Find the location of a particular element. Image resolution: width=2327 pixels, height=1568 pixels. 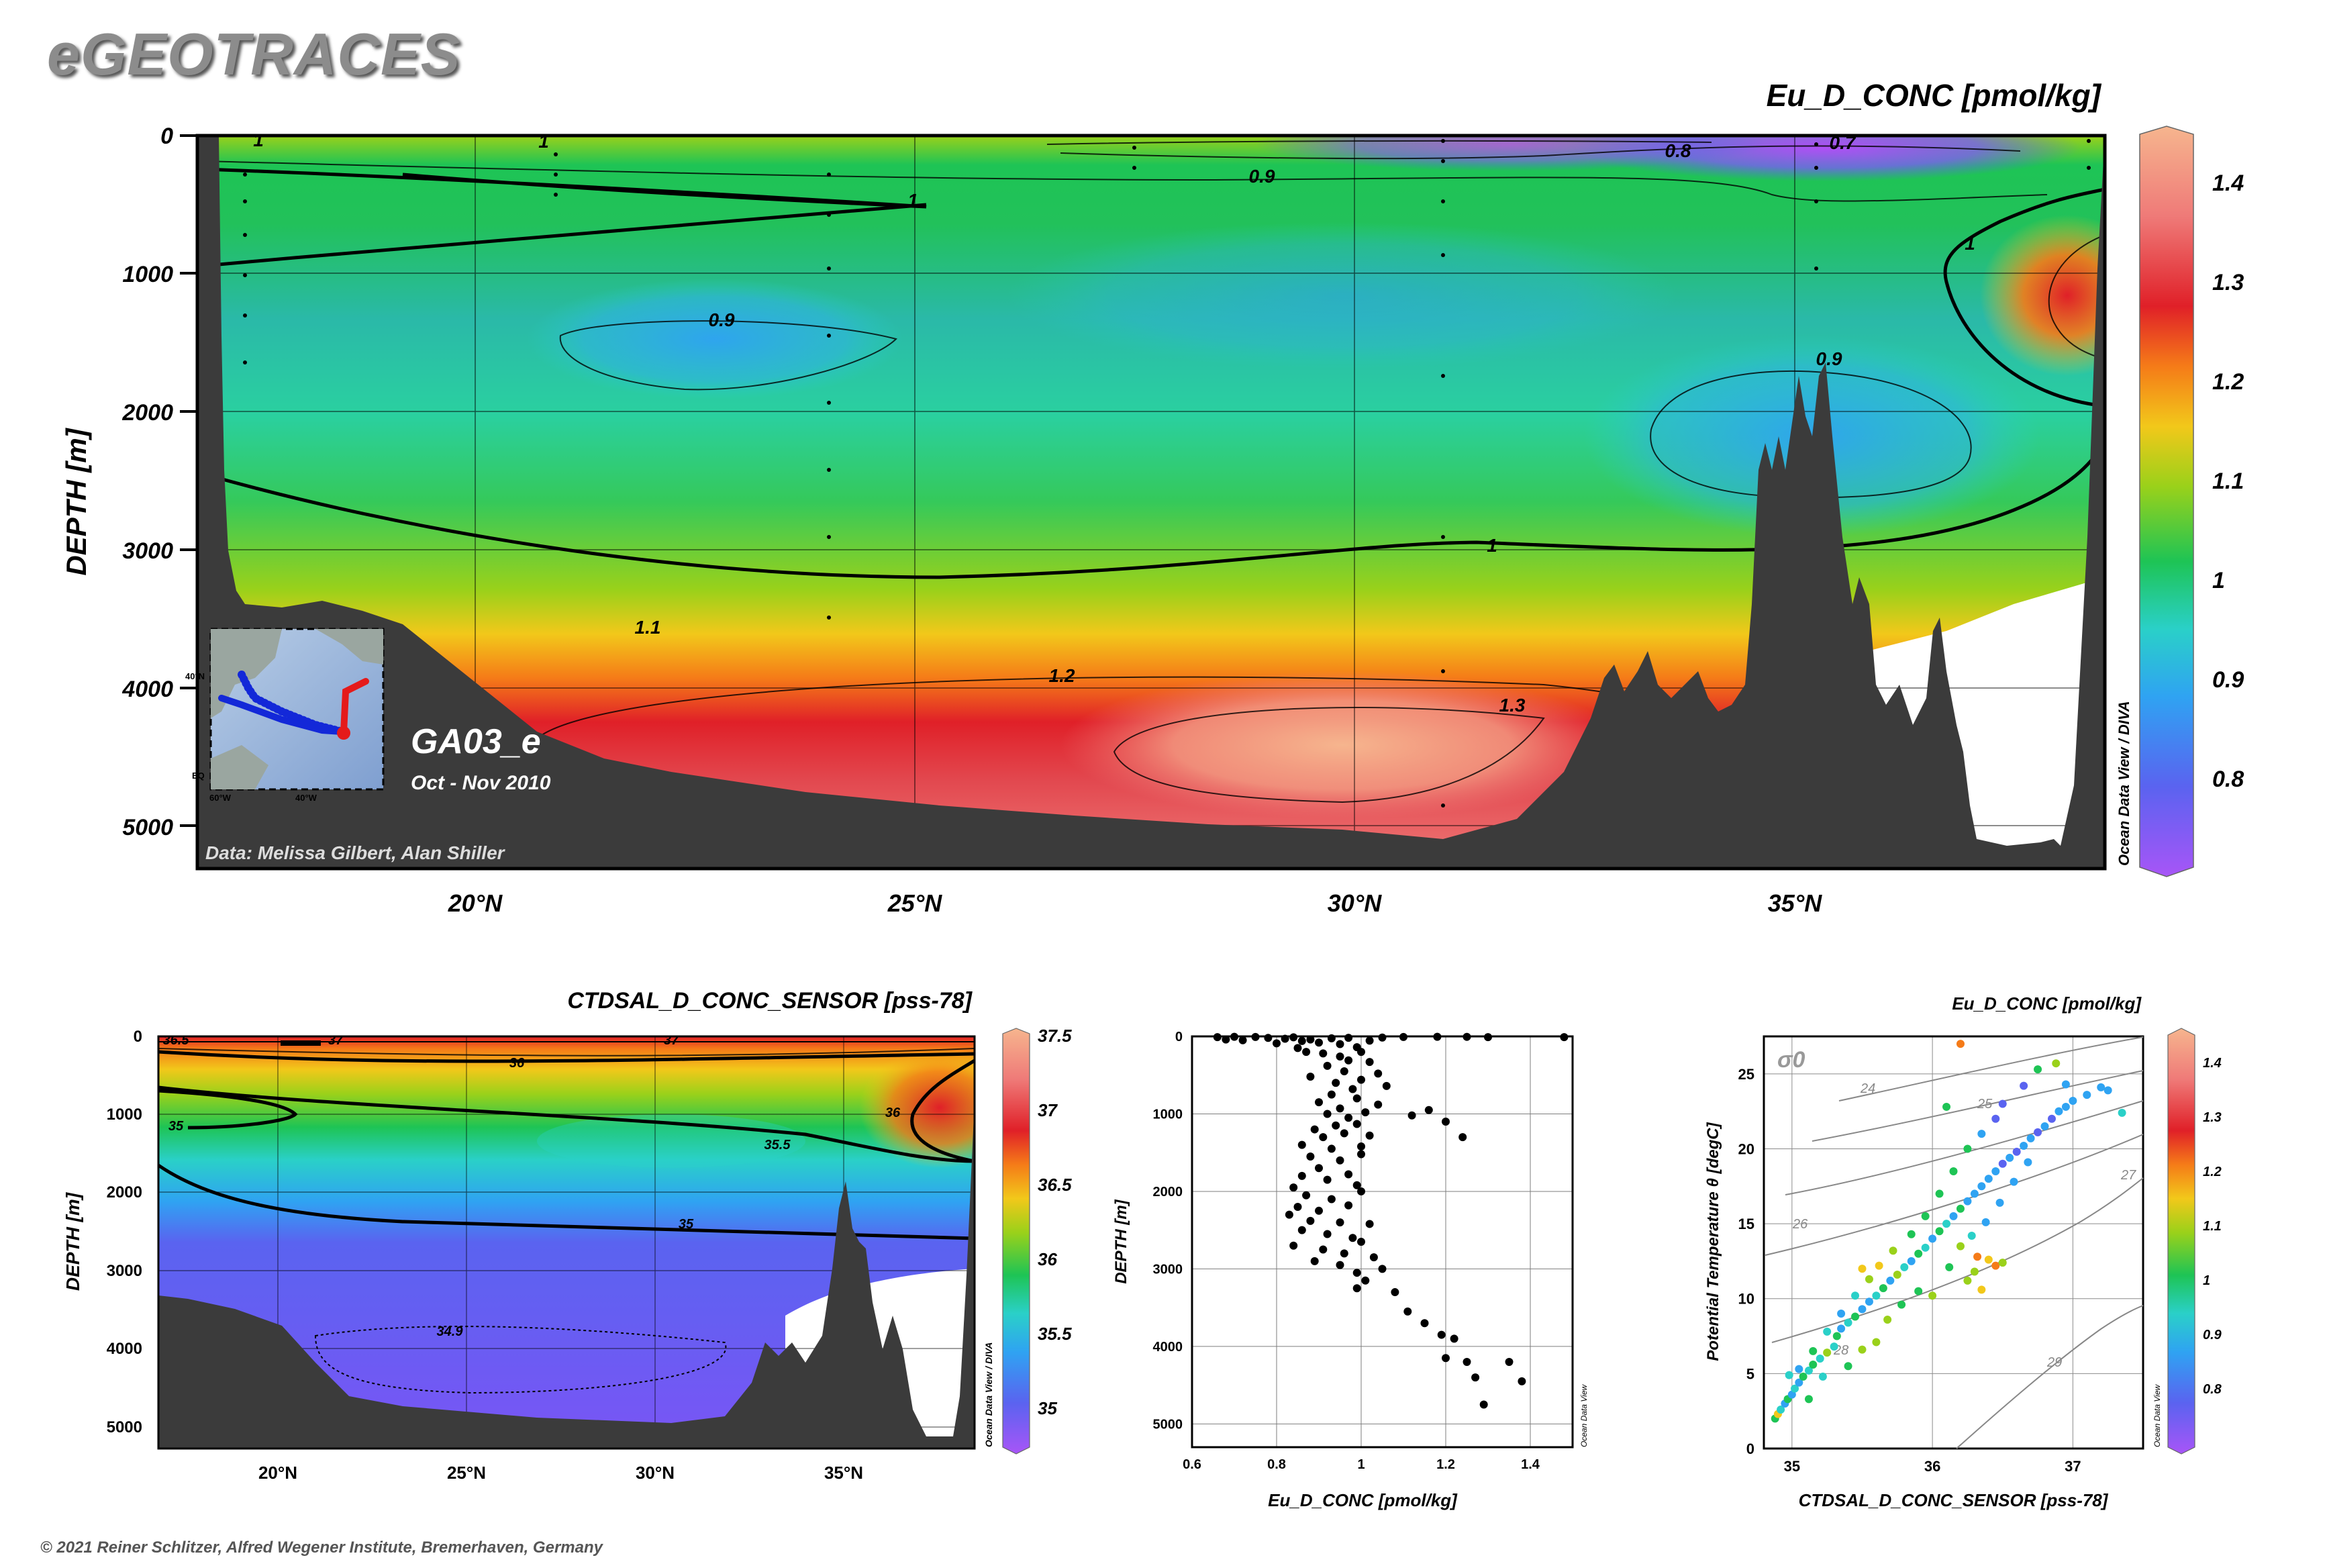

colorbar-tick: 36.5 is located at coordinates (1055, 1185).